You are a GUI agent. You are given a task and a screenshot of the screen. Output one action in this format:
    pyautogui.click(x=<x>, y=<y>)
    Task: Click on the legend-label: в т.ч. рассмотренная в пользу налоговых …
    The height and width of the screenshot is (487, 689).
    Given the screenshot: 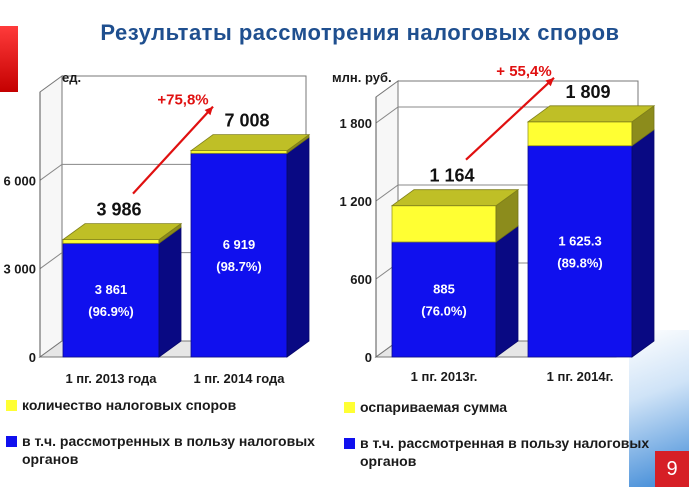 What is the action you would take?
    pyautogui.click(x=505, y=452)
    